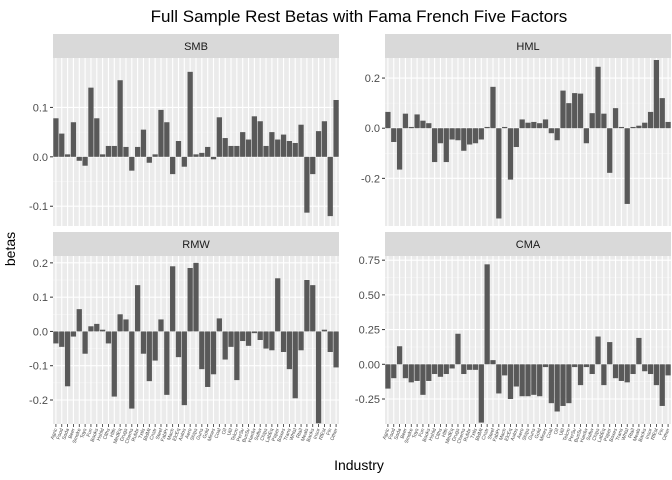 The image size is (672, 480). What do you see at coordinates (313, 308) in the screenshot?
I see `bar-banks` at bounding box center [313, 308].